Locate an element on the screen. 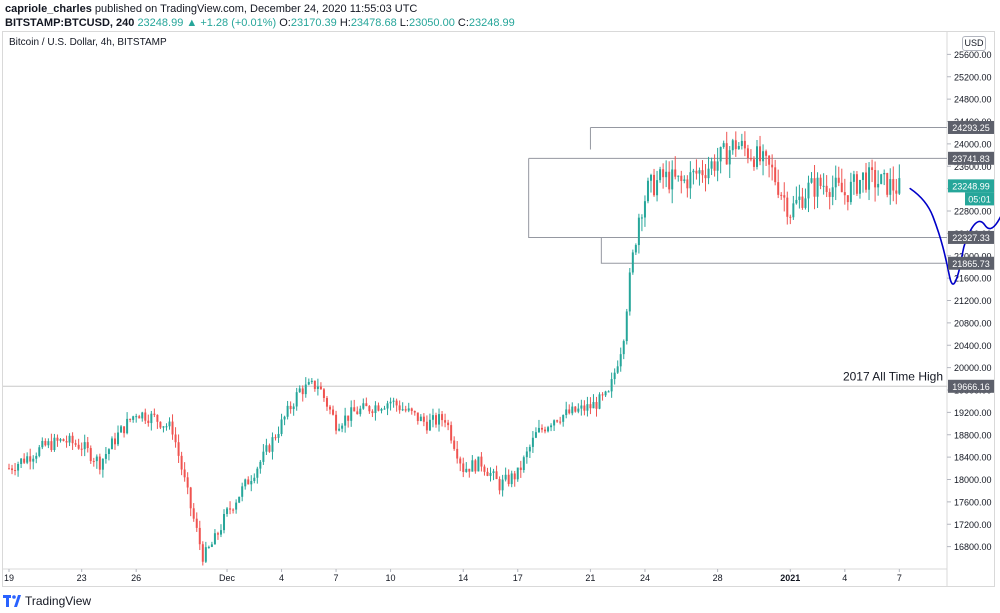 This screenshot has width=1000, height=613. y-tick-label: 20400.00 is located at coordinates (973, 346).